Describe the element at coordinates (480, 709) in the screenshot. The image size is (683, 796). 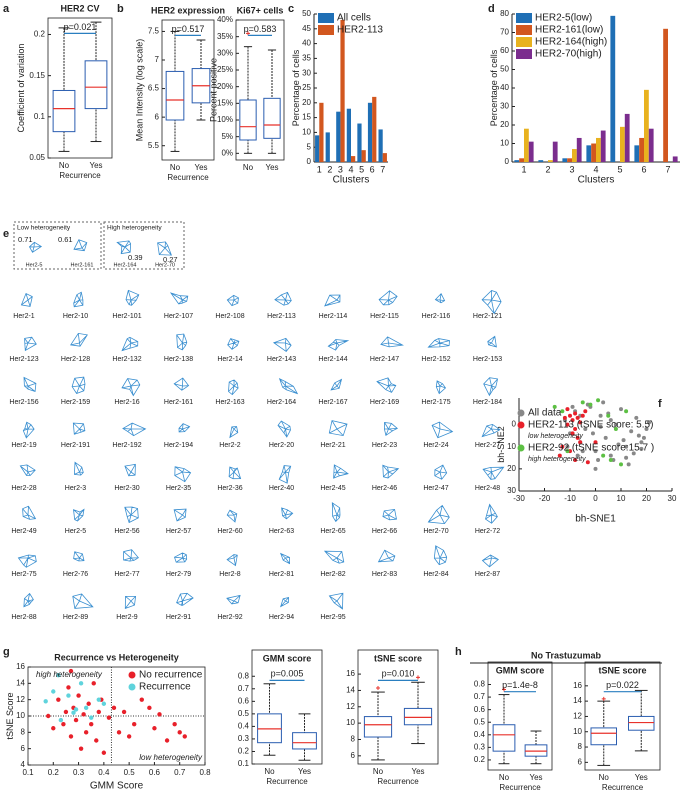
I see `y-tick-label: 0.6` at that location.